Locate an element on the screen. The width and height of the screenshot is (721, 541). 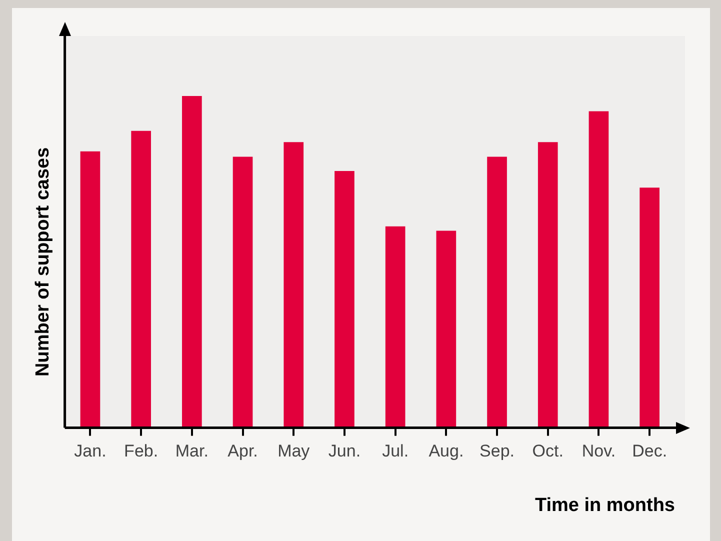
x-tick-label: May is located at coordinates (294, 451).